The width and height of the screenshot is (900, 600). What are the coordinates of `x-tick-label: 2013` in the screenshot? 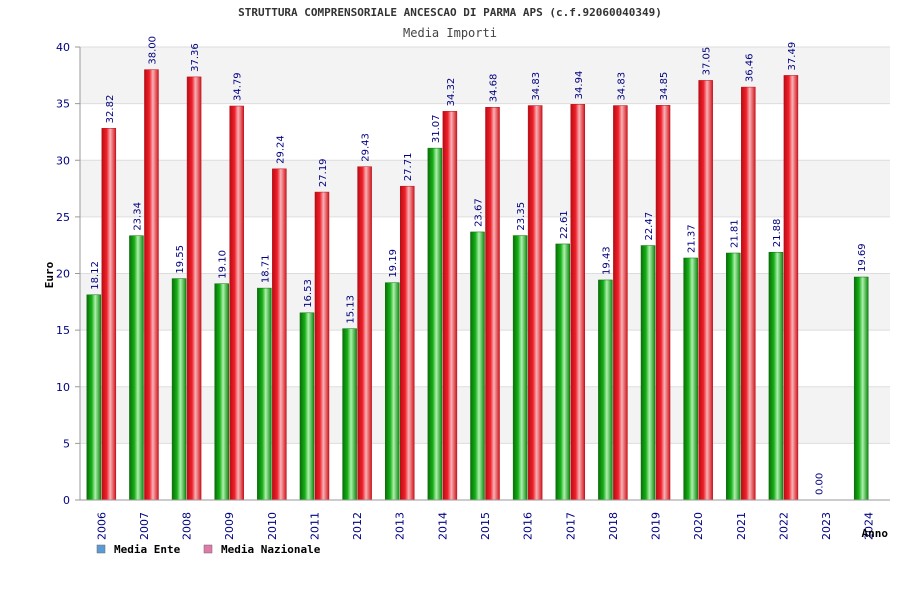 It's located at (400, 526).